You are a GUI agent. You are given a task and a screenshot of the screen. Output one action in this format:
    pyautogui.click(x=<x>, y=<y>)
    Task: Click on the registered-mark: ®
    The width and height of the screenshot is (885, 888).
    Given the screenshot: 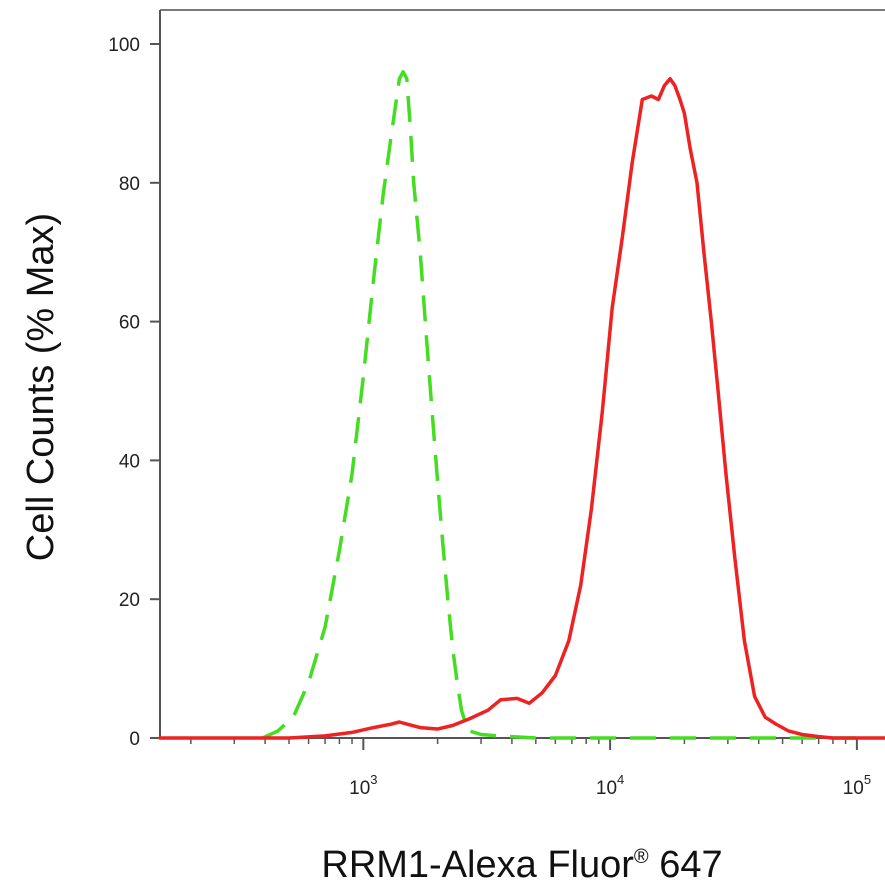 What is the action you would take?
    pyautogui.click(x=641, y=857)
    